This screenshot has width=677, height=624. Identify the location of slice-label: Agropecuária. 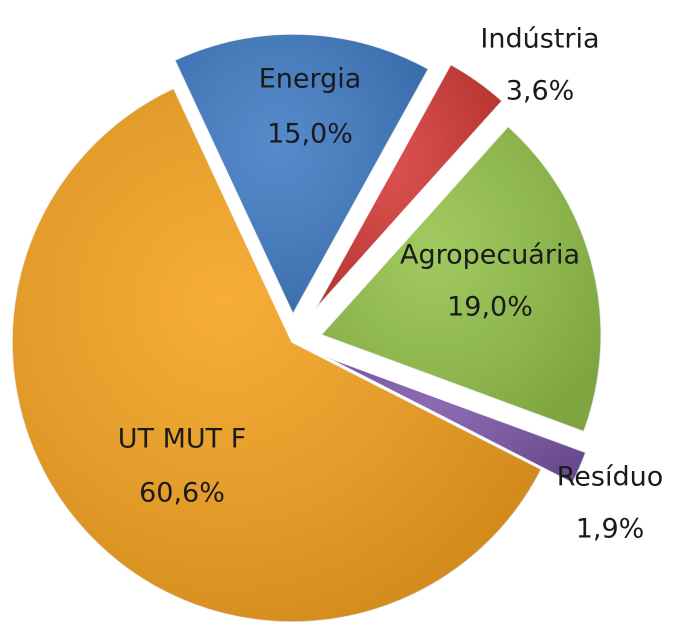
(490, 255).